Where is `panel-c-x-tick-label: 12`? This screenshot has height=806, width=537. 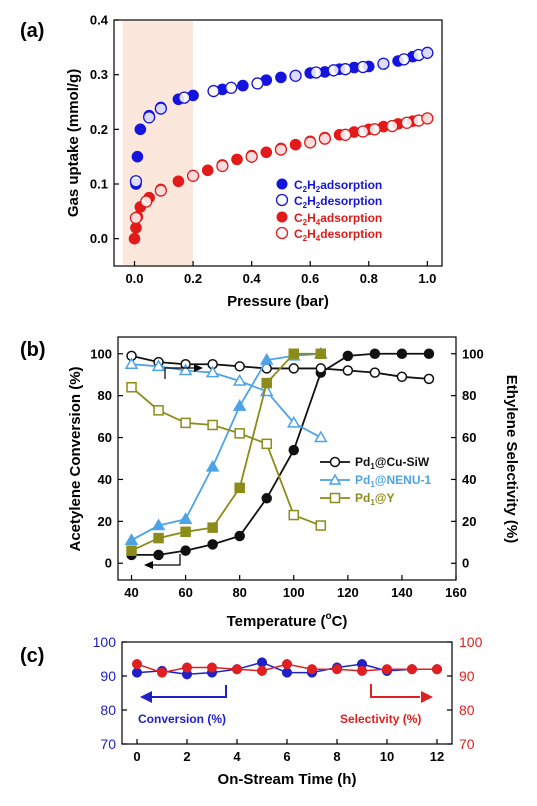
panel-c-x-tick-label: 12 is located at coordinates (437, 756).